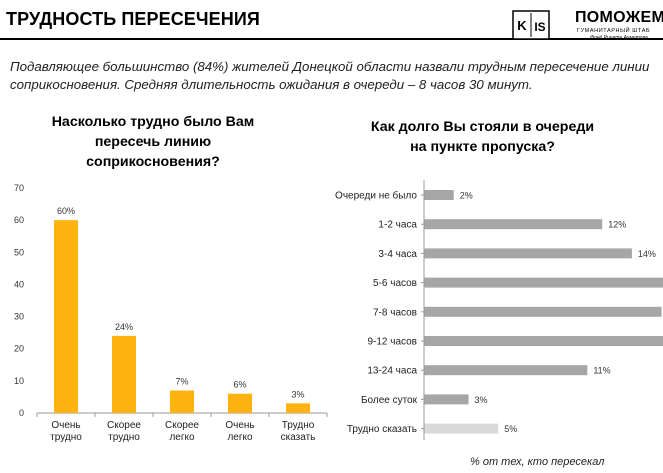  What do you see at coordinates (510, 429) in the screenshot?
I see `data-label: 5%` at bounding box center [510, 429].